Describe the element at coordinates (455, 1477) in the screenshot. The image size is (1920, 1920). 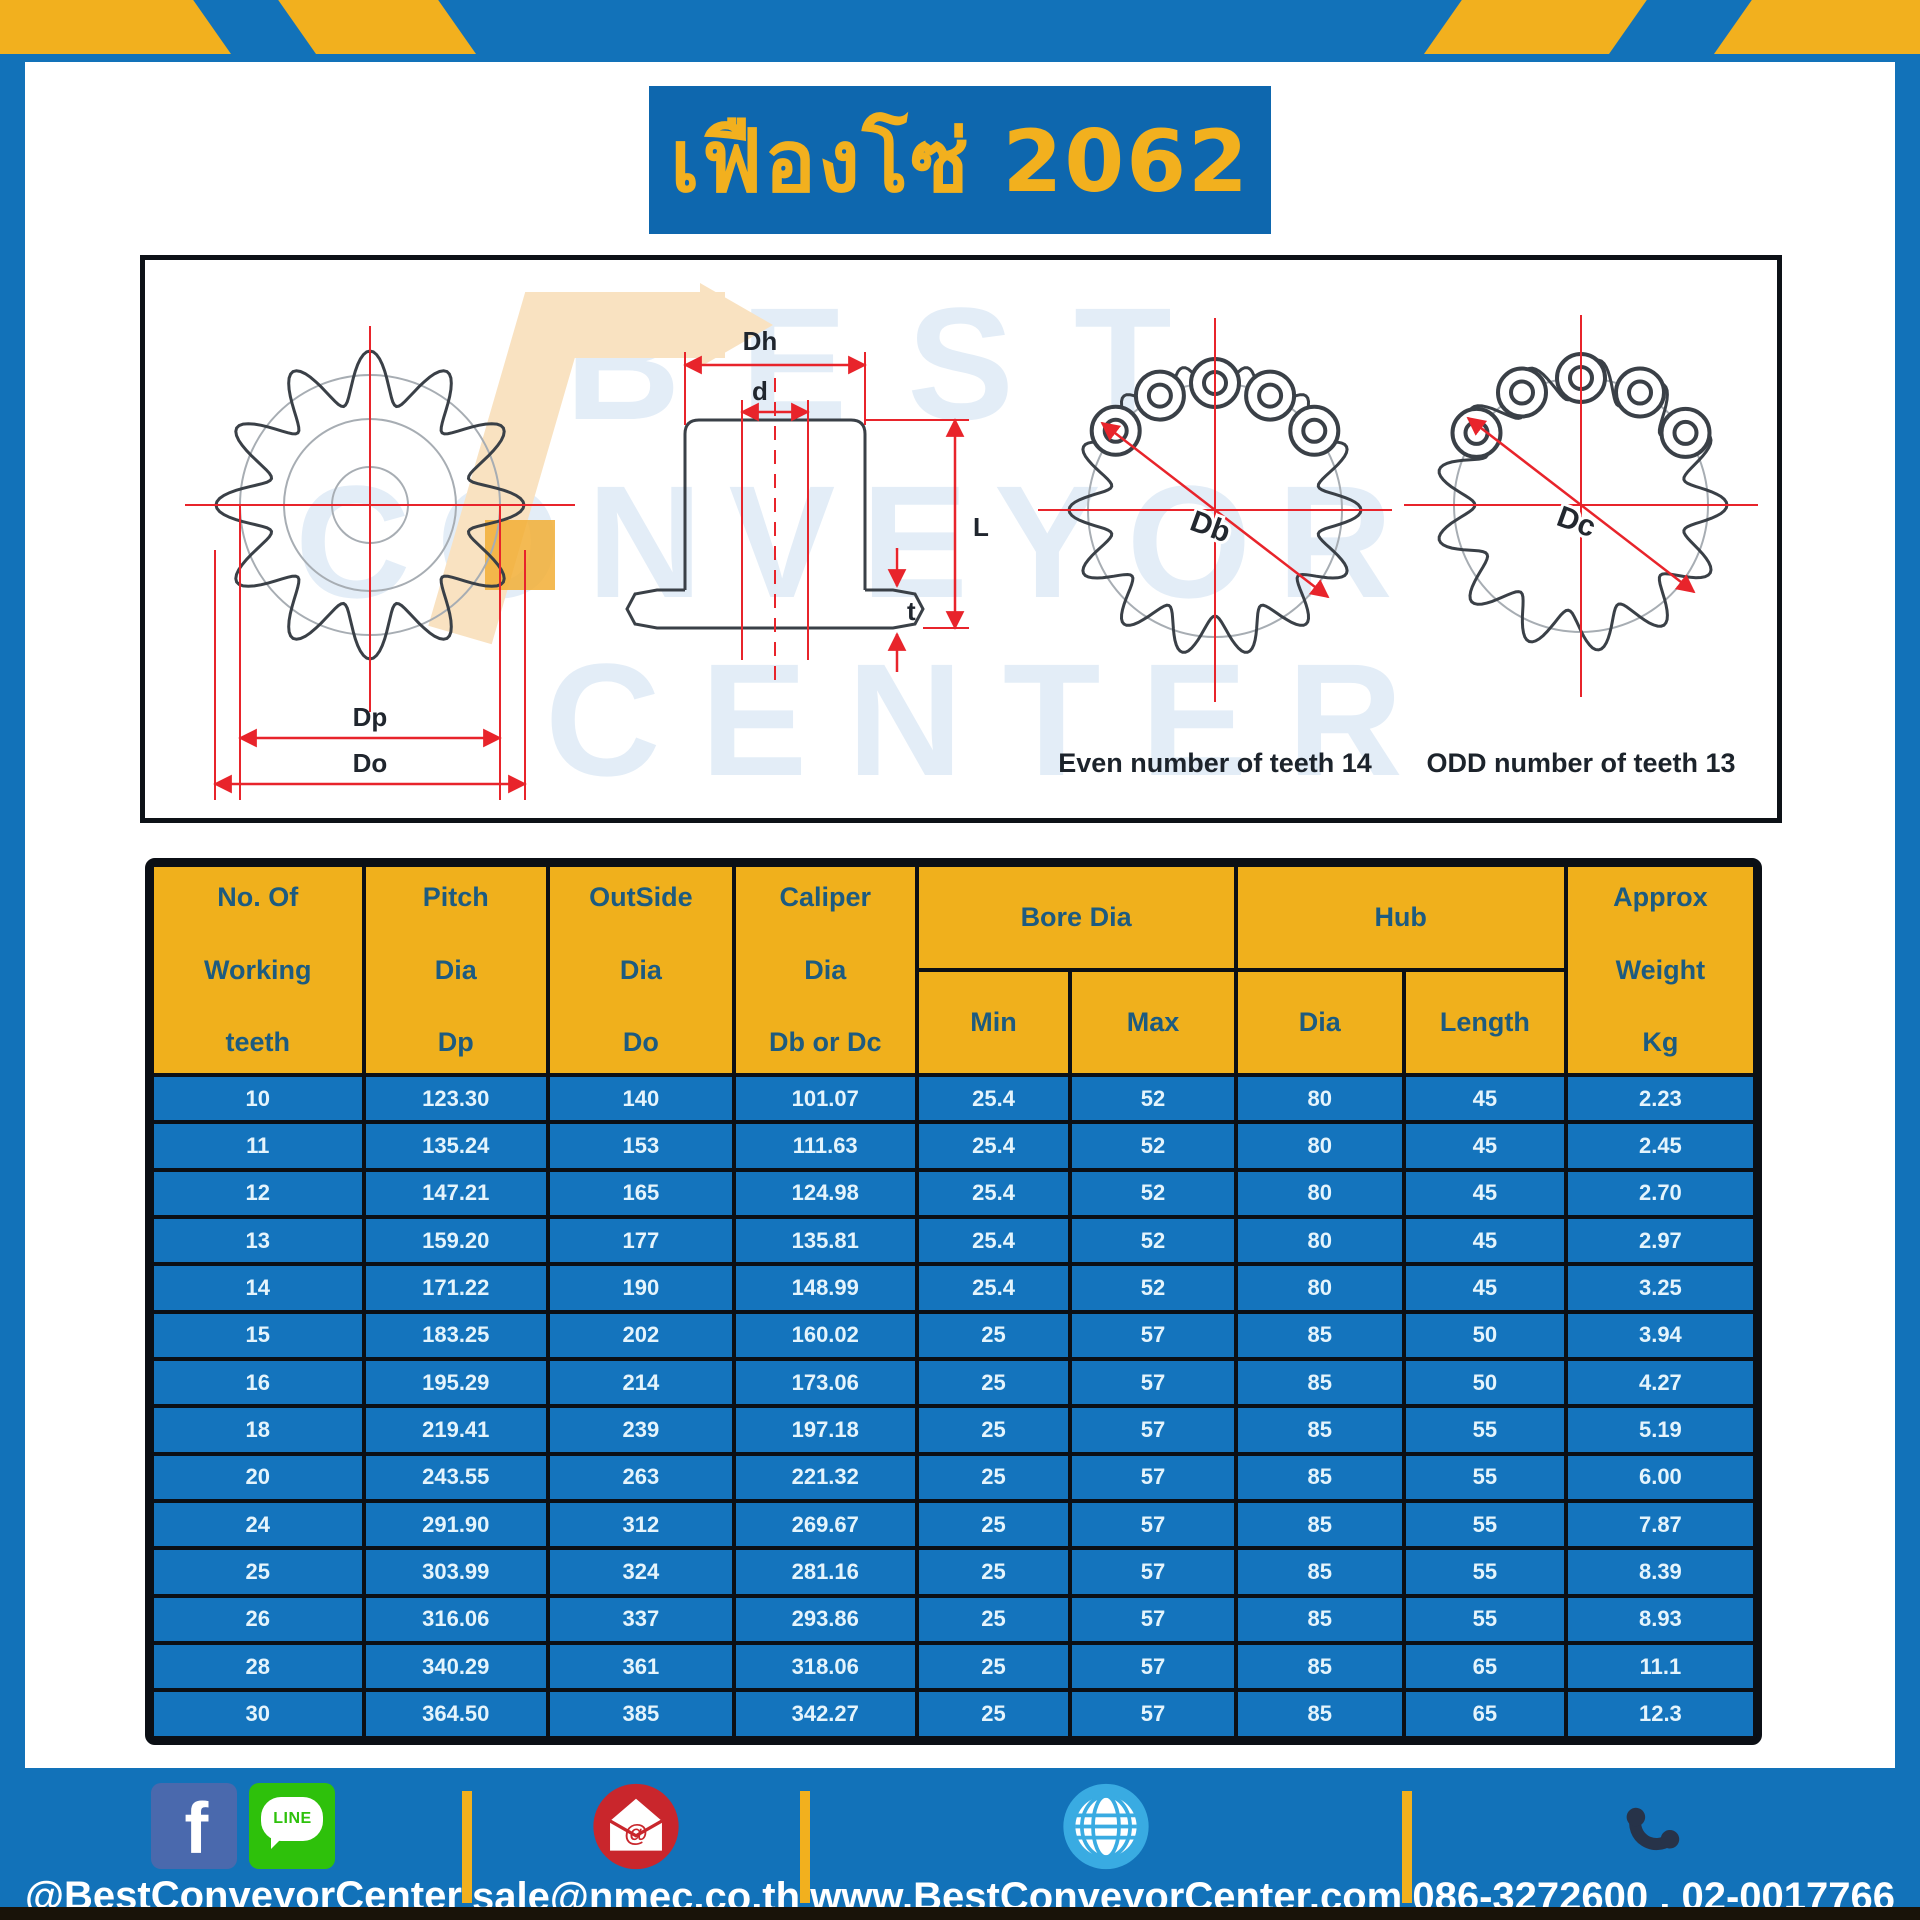
I see `table-cell: 243.55` at that location.